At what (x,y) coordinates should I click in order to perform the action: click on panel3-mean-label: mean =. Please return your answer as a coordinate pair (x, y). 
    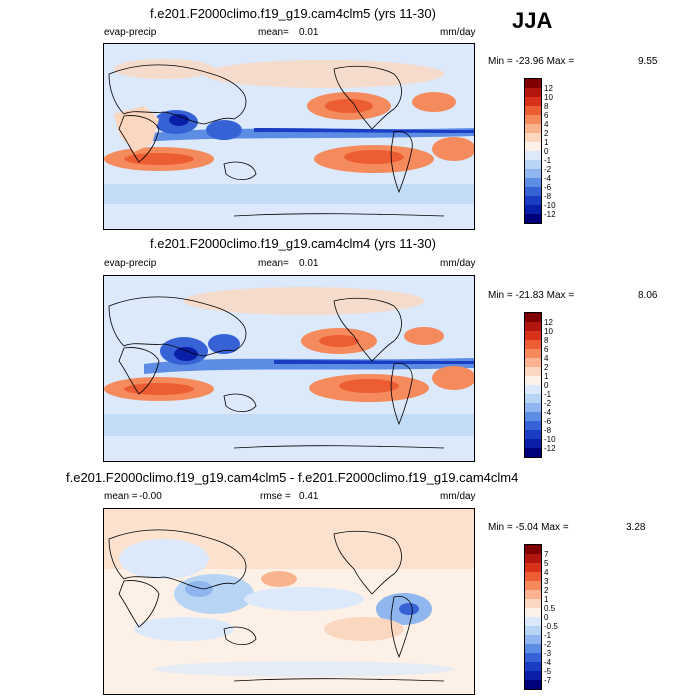
    Looking at the image, I should click on (121, 496).